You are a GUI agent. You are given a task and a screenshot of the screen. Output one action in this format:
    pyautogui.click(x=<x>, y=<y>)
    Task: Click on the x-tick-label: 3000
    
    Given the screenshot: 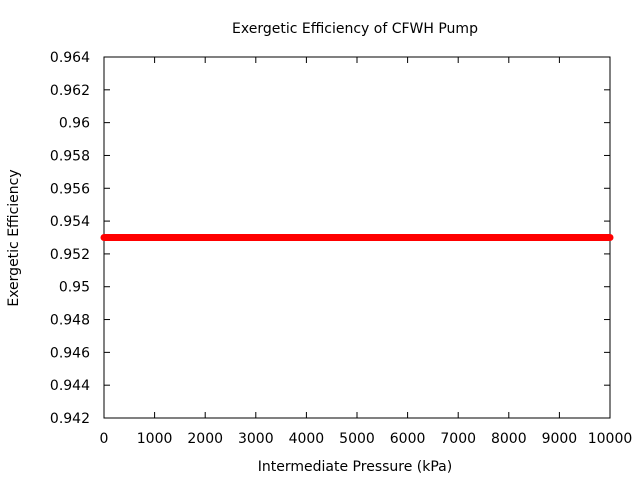 What is the action you would take?
    pyautogui.click(x=256, y=439)
    